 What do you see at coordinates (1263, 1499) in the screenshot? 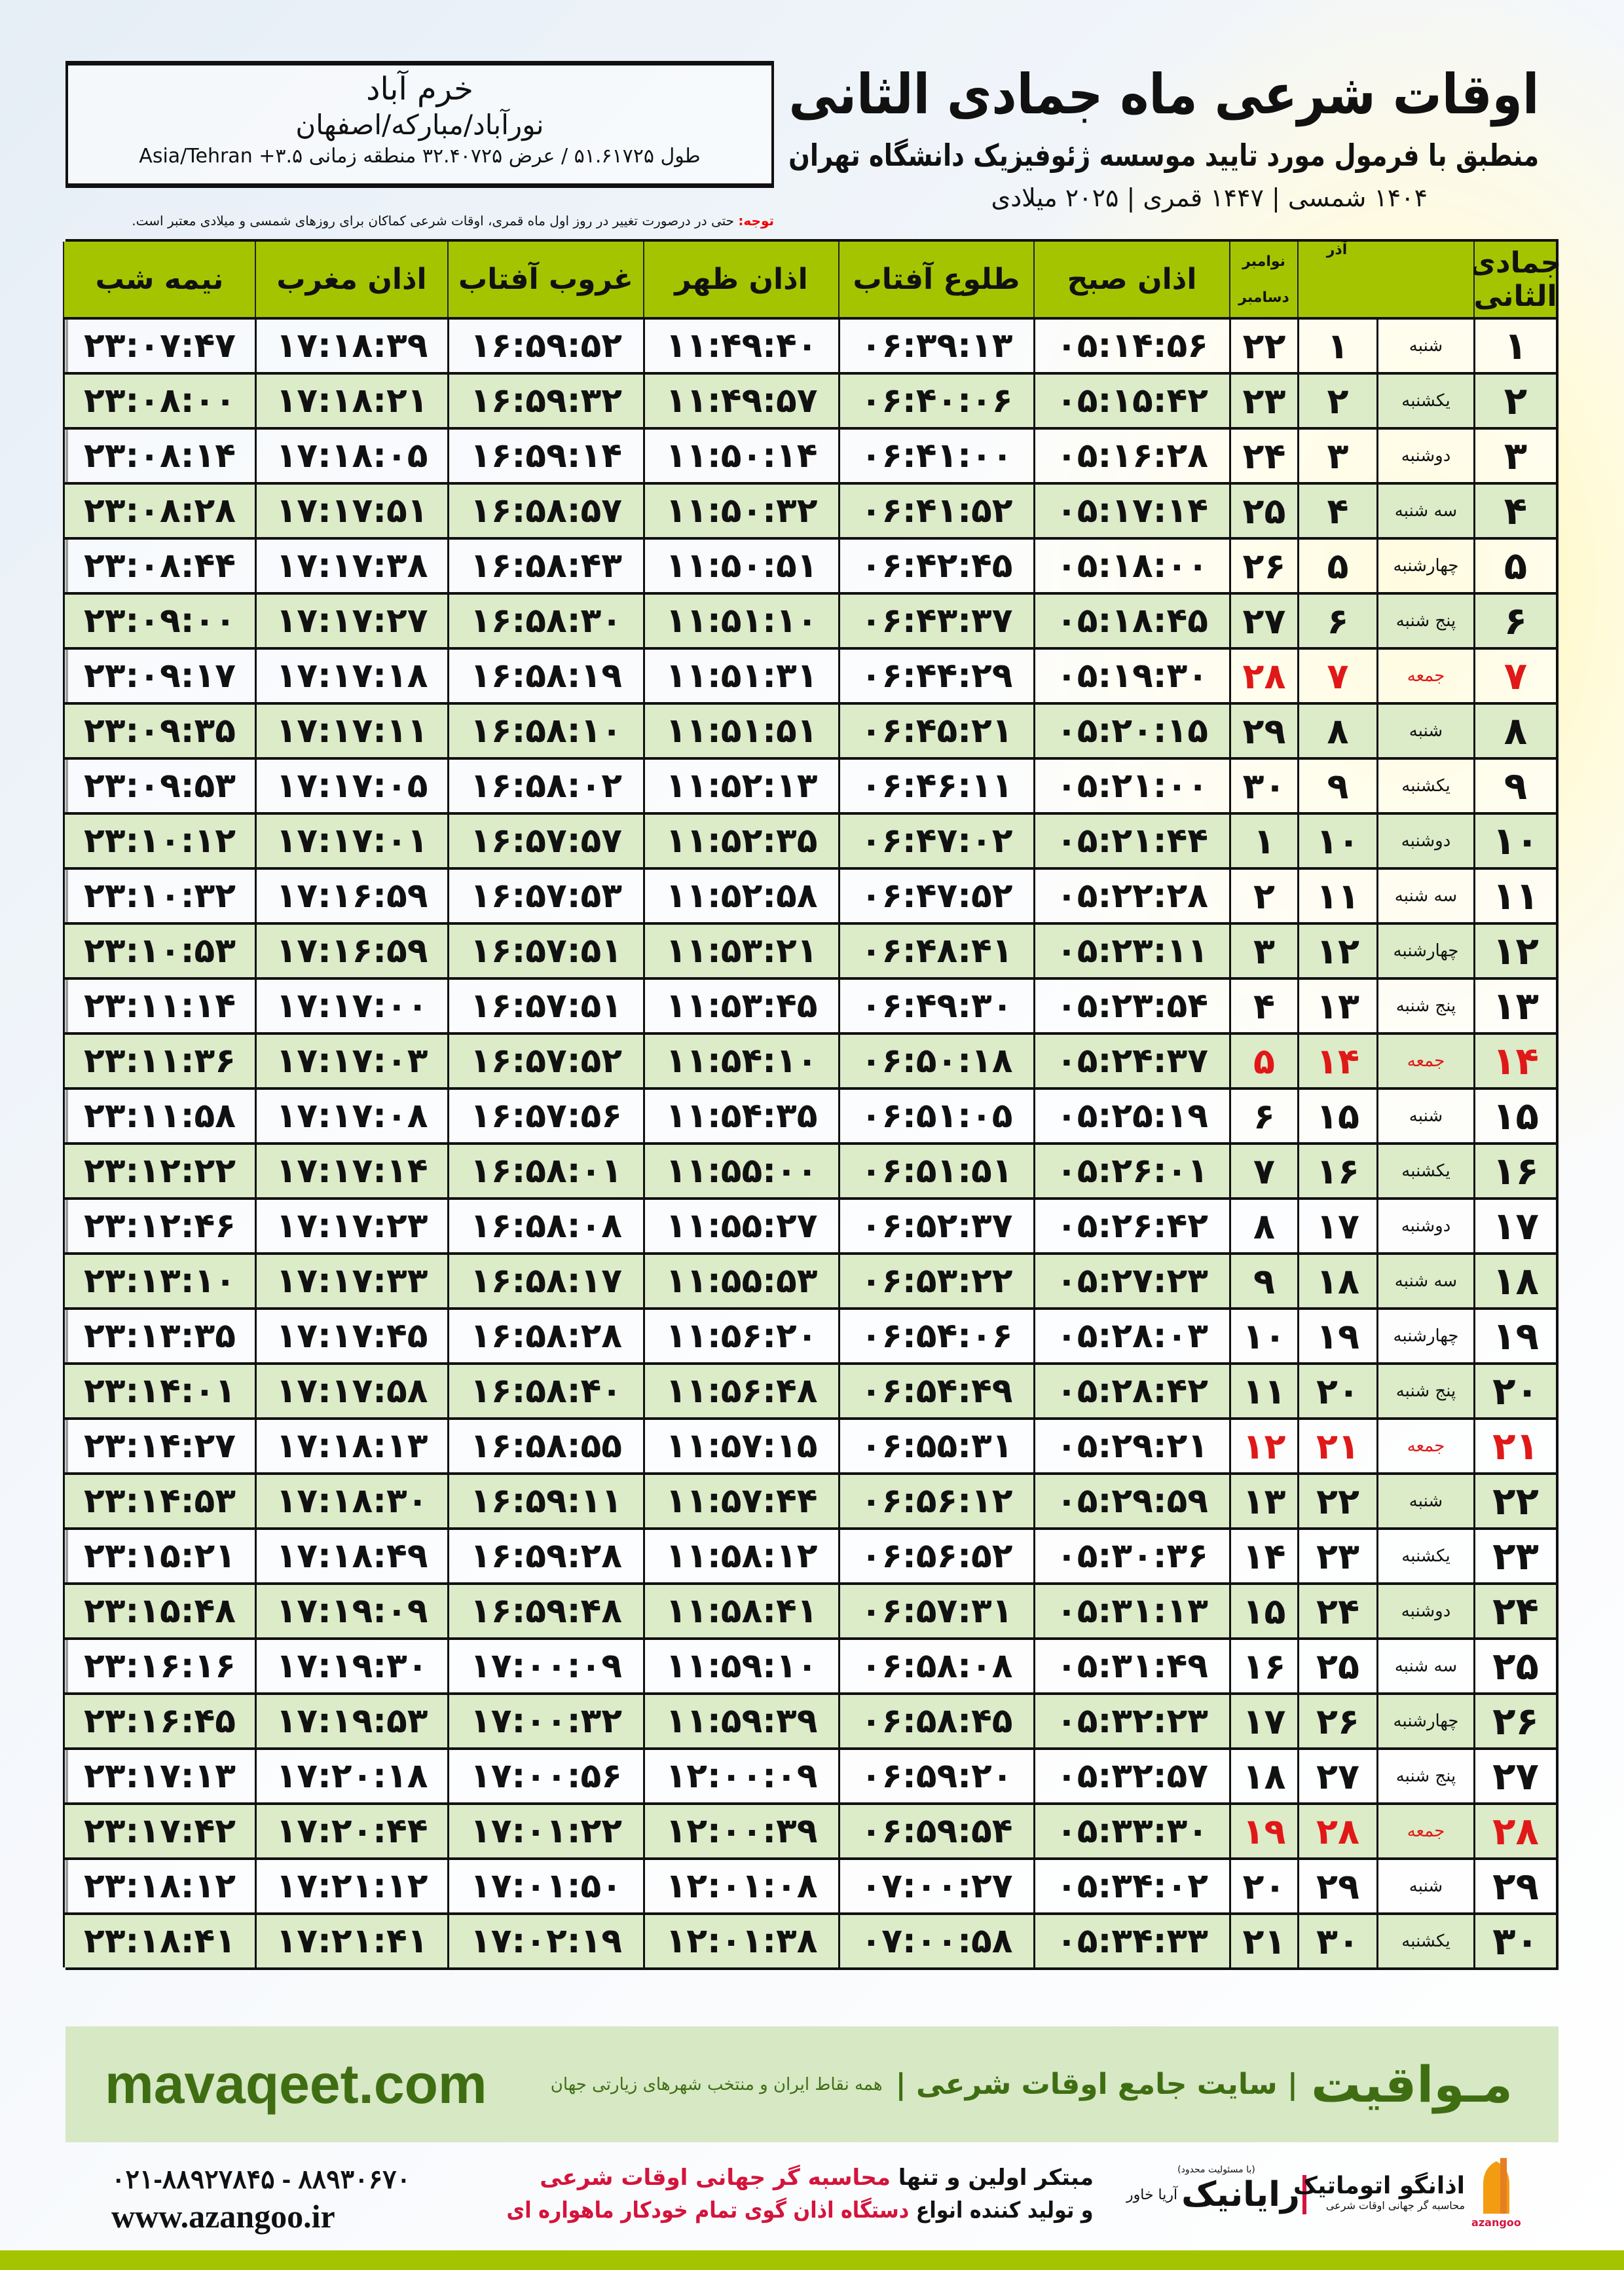
I see `cell-gregorian-day: ۱۳` at bounding box center [1263, 1499].